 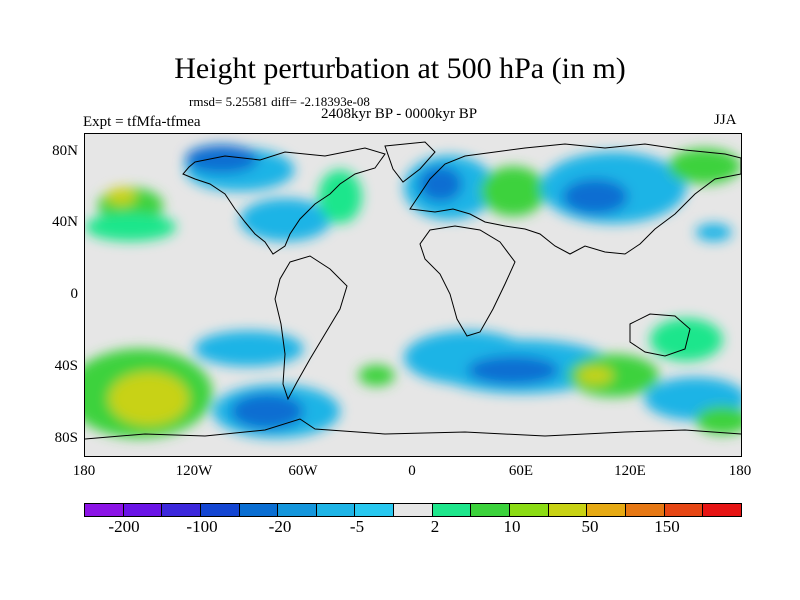 What do you see at coordinates (65, 222) in the screenshot?
I see `y-tick-40n: 40N` at bounding box center [65, 222].